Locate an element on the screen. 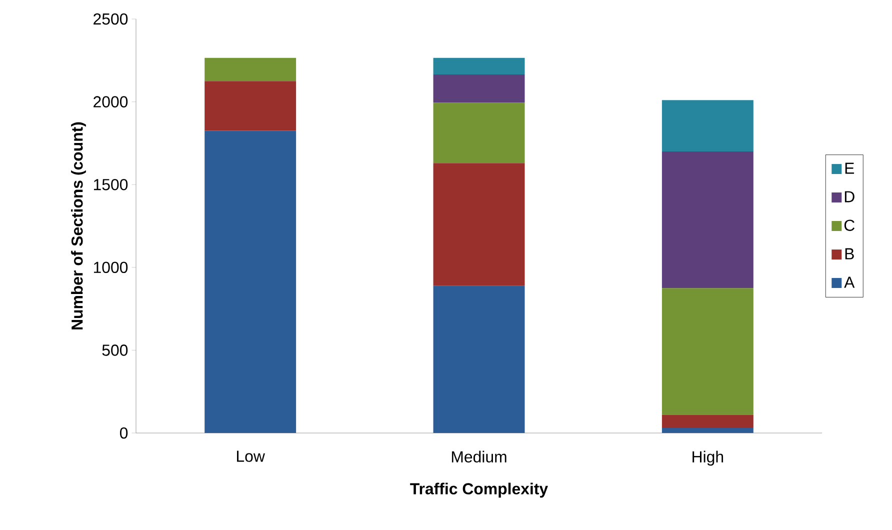 This screenshot has height=530, width=892. y-tick-label: 500 is located at coordinates (115, 350).